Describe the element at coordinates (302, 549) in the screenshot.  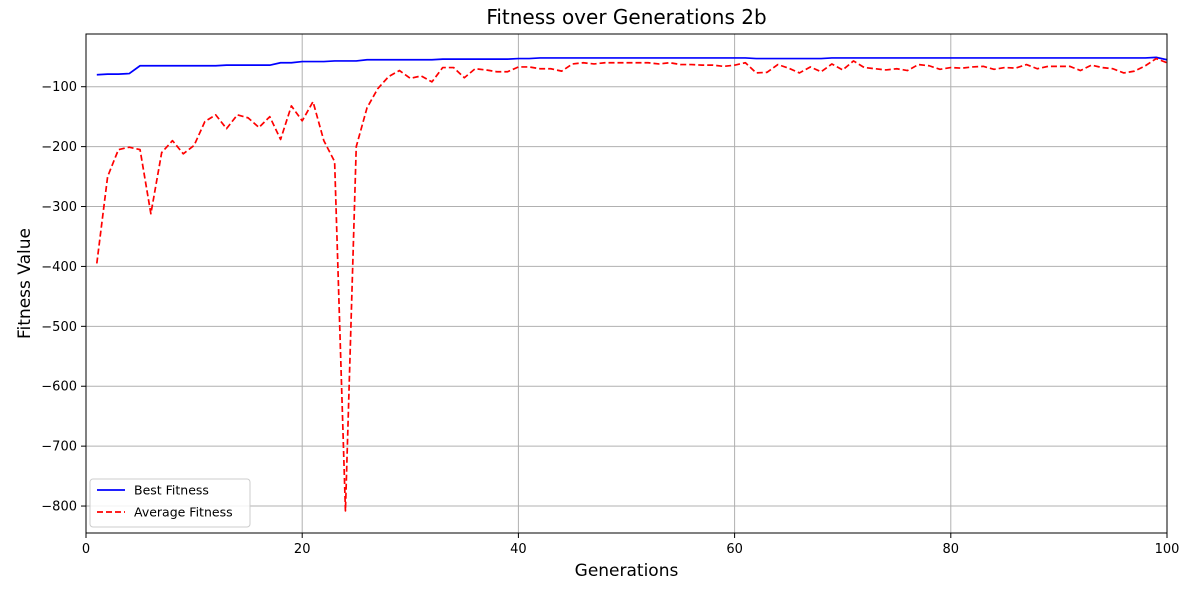
I see `x-tick-label: 20` at that location.